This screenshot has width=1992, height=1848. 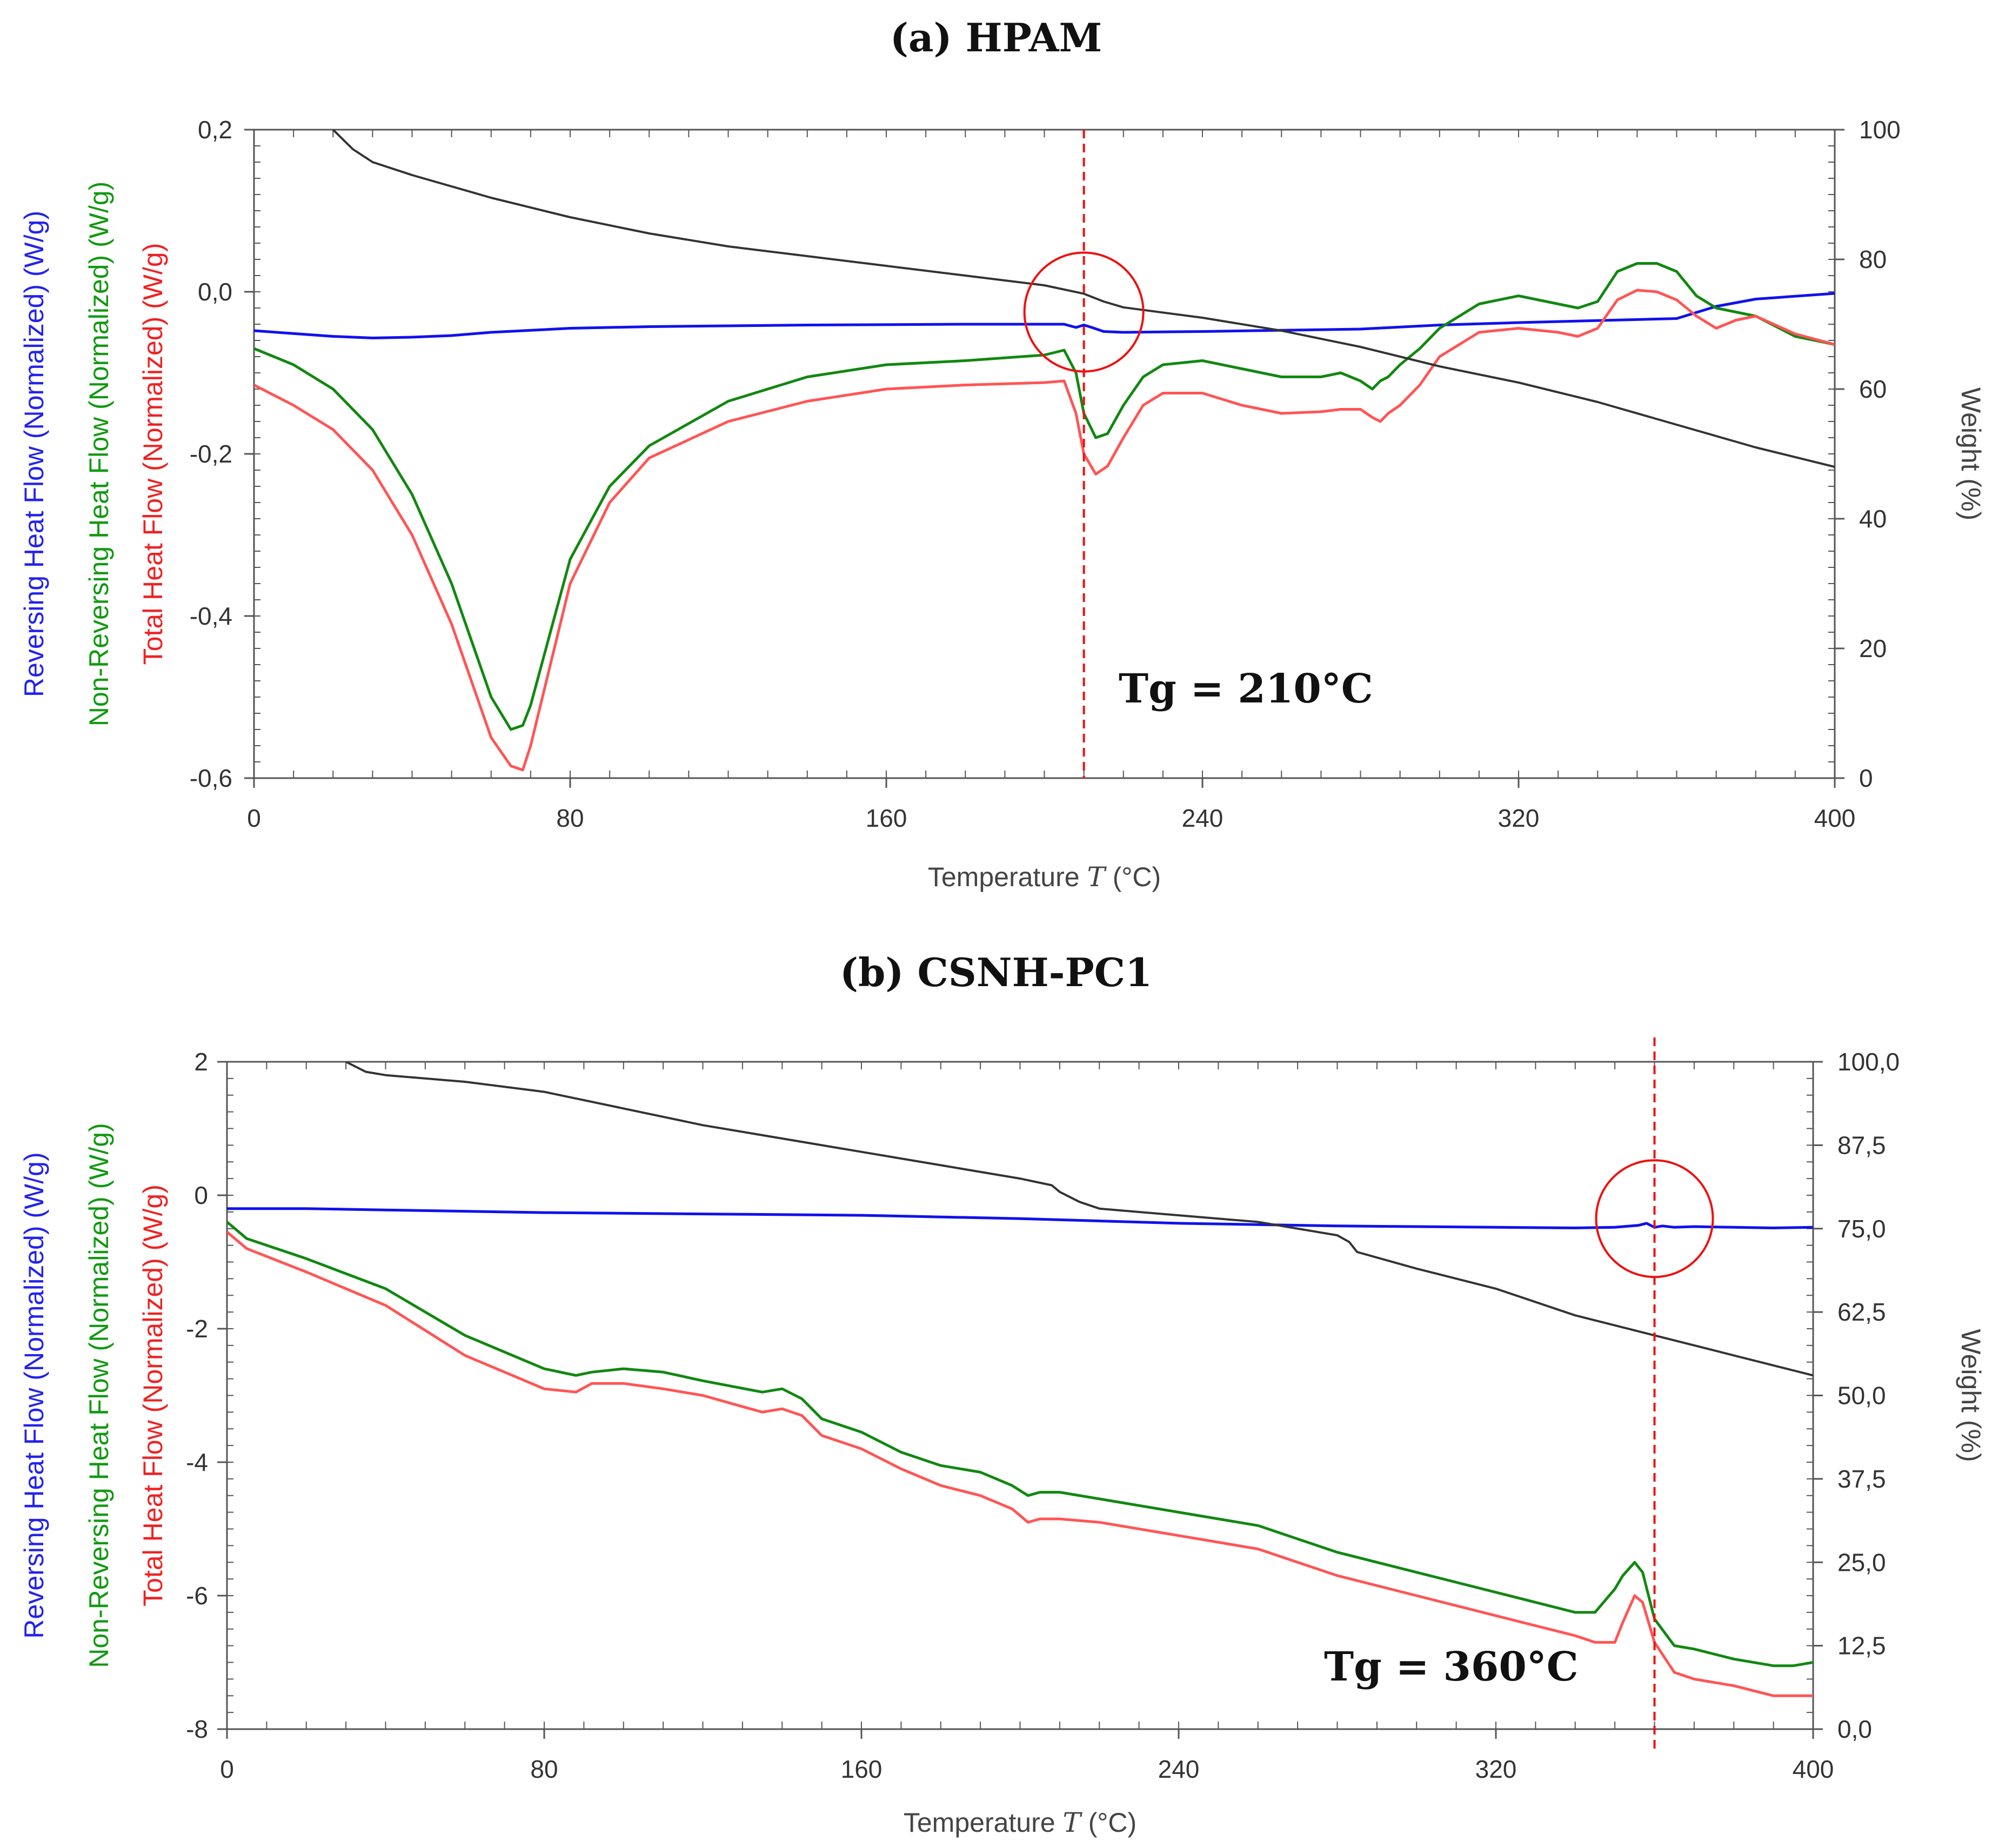 What do you see at coordinates (996, 972) in the screenshot?
I see `chart-title: (b) CSNH-PC1` at bounding box center [996, 972].